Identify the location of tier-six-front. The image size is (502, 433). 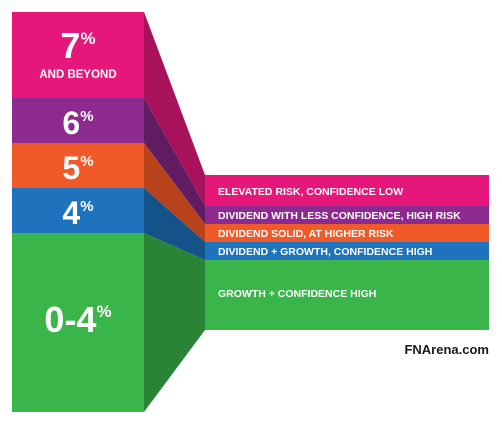
(78, 120).